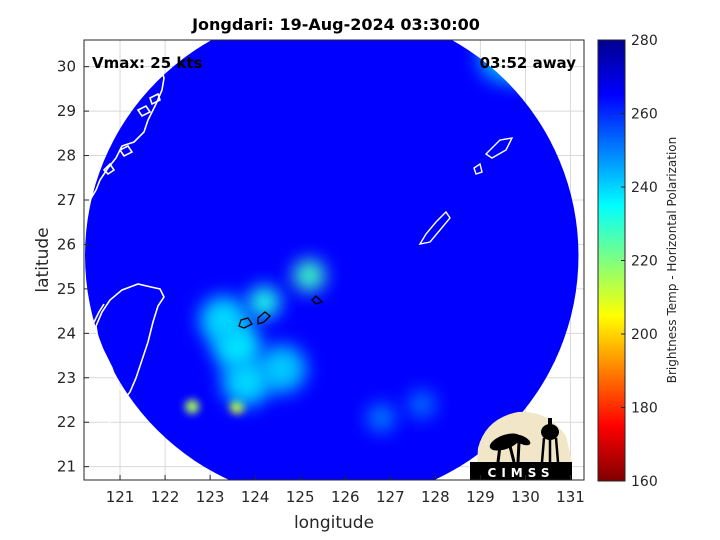 This screenshot has width=720, height=540. Describe the element at coordinates (66, 200) in the screenshot. I see `y-tick-label: 27` at that location.